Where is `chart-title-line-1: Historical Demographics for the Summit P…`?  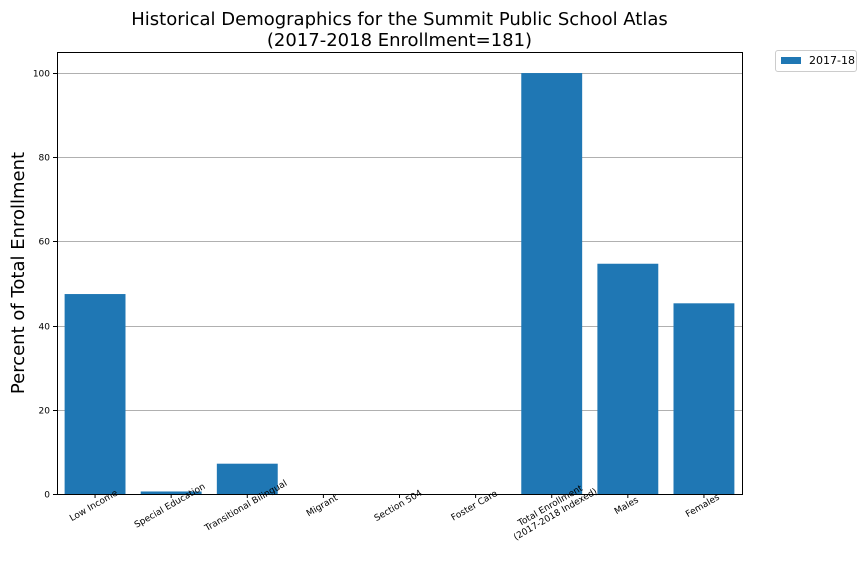 chart-title-line-1: Historical Demographics for the Summit P… is located at coordinates (399, 19).